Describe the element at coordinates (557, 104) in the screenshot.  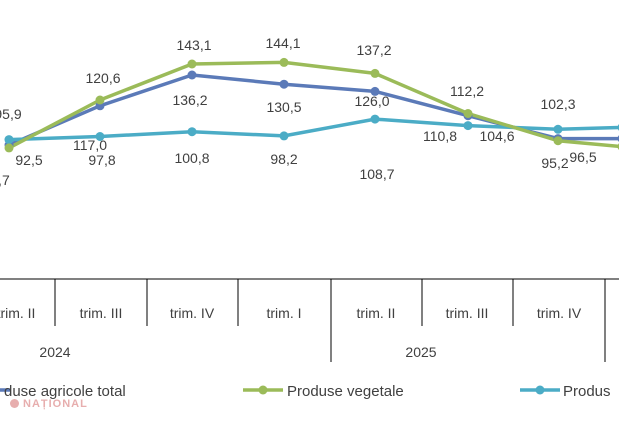
I see `data-label-animale: 102,3` at that location.